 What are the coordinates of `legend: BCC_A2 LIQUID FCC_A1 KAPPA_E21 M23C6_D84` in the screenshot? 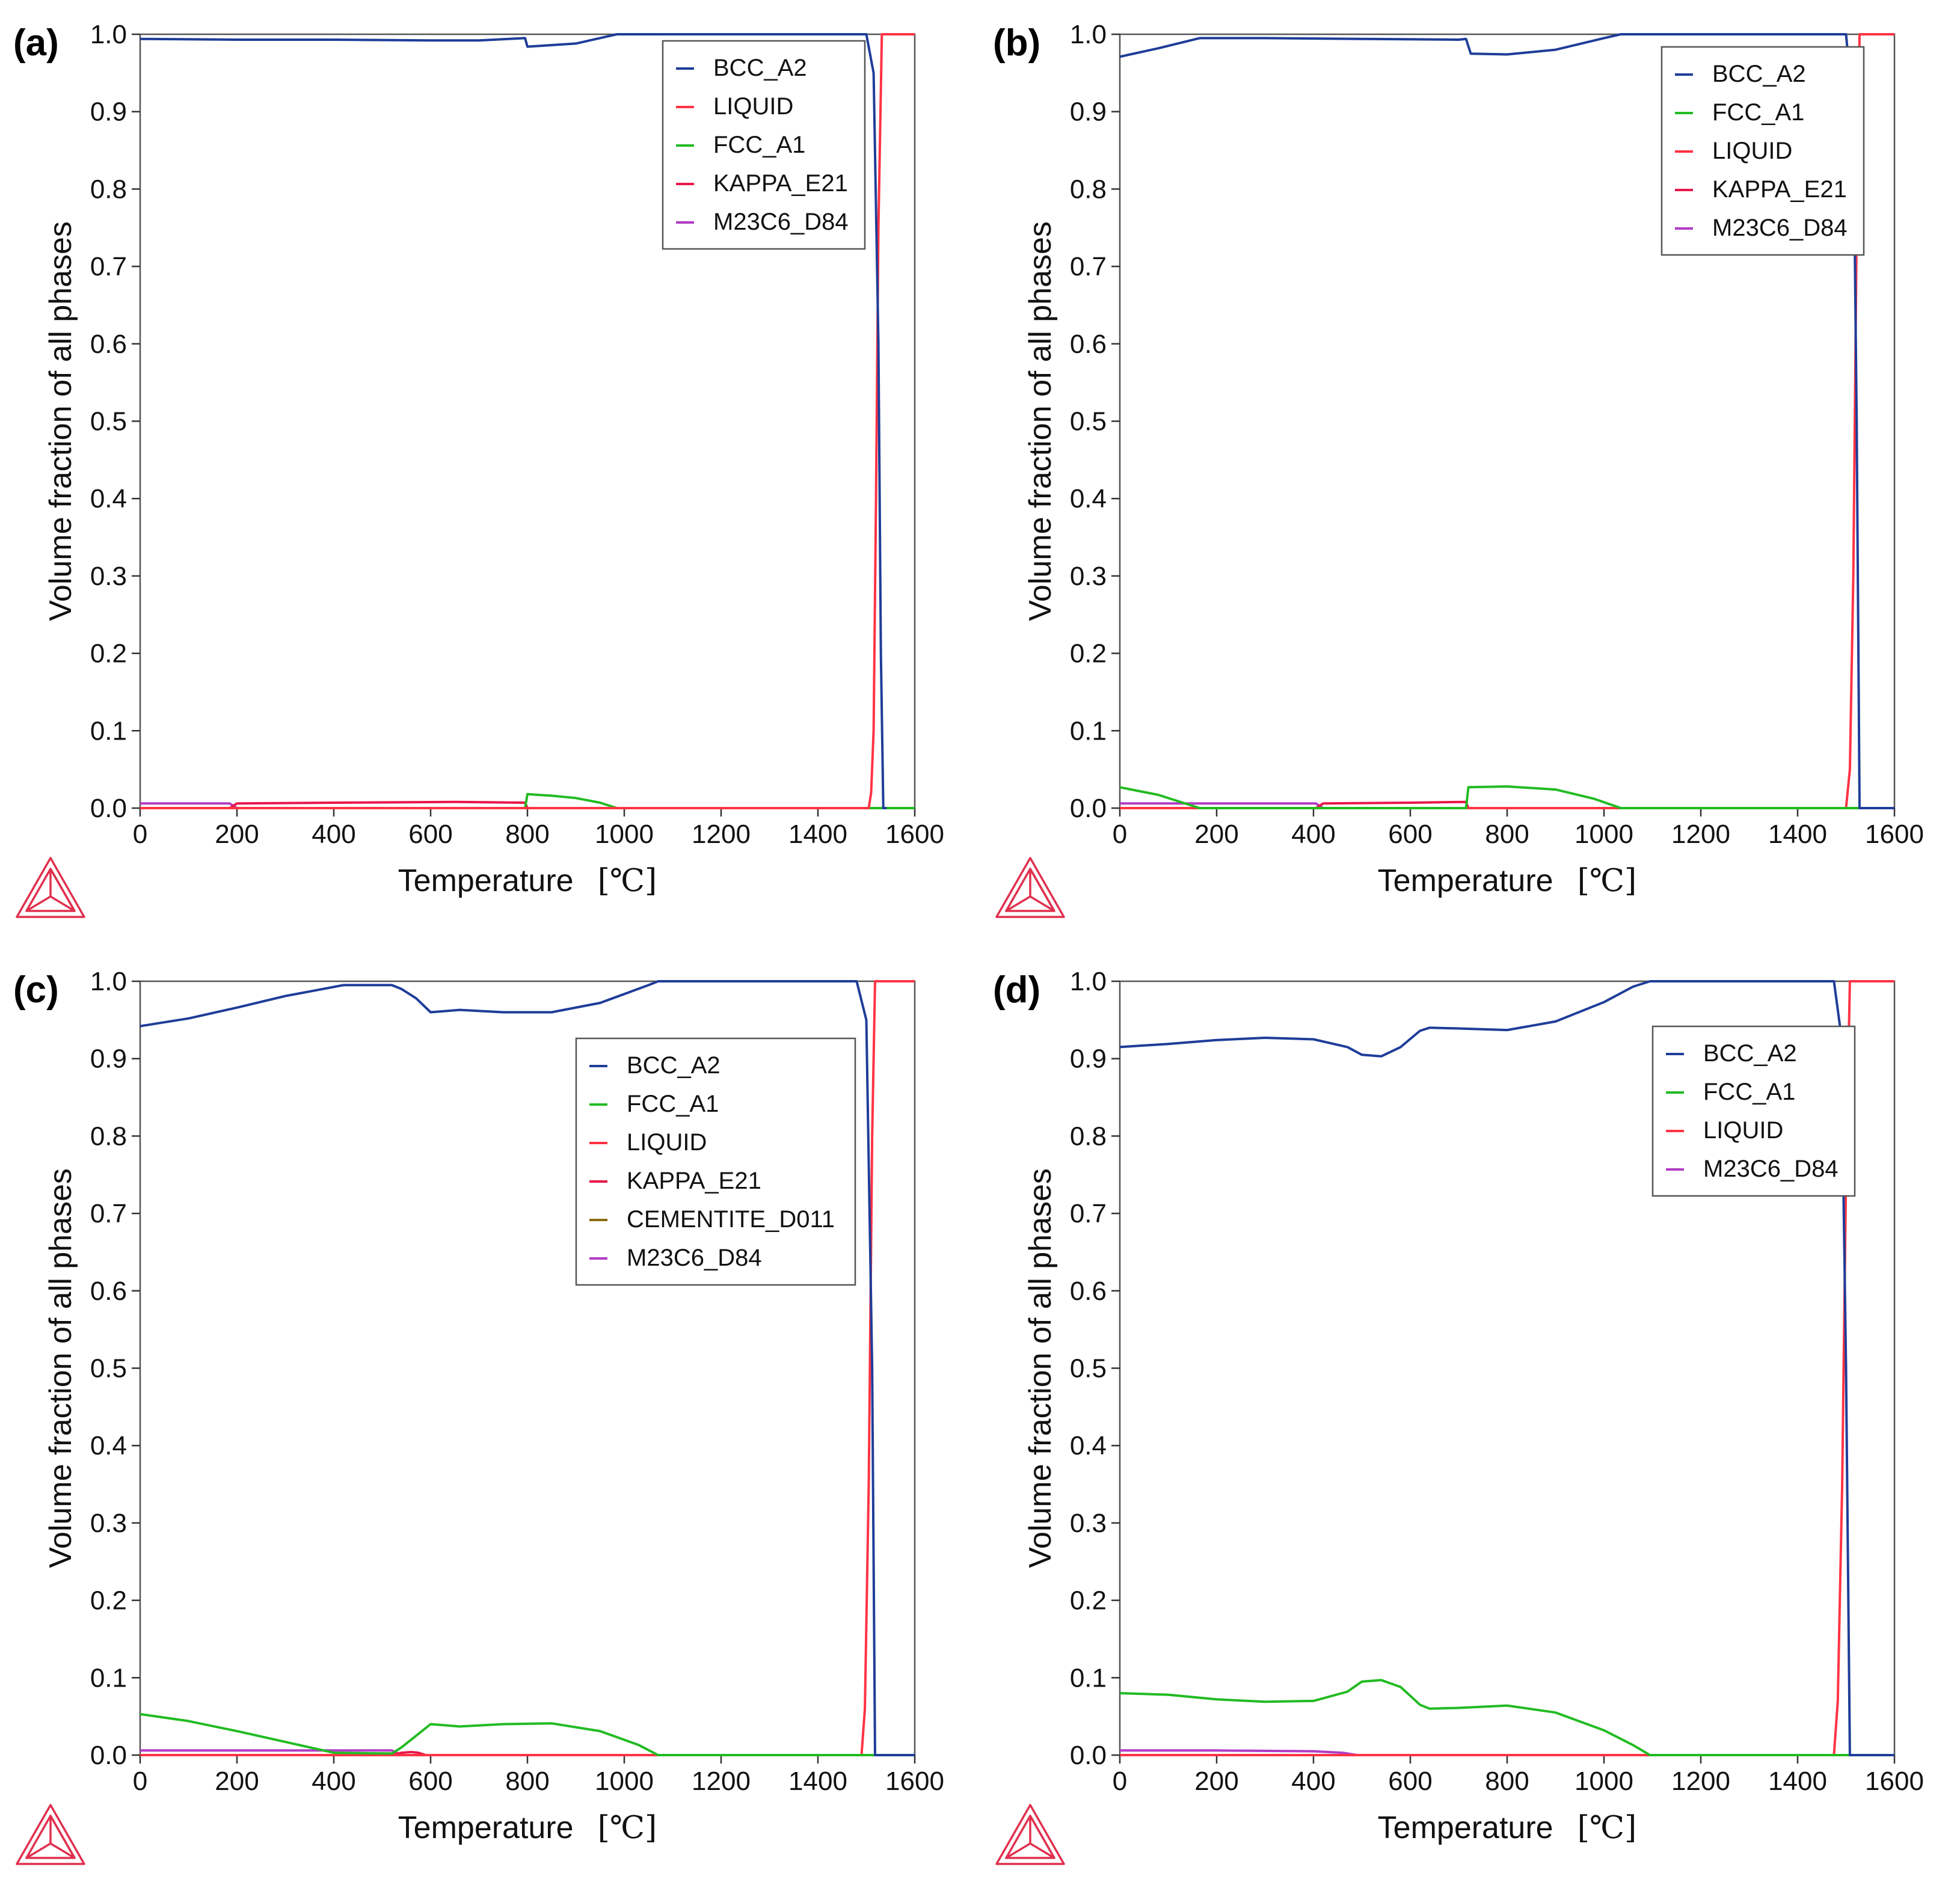 It's located at (764, 145).